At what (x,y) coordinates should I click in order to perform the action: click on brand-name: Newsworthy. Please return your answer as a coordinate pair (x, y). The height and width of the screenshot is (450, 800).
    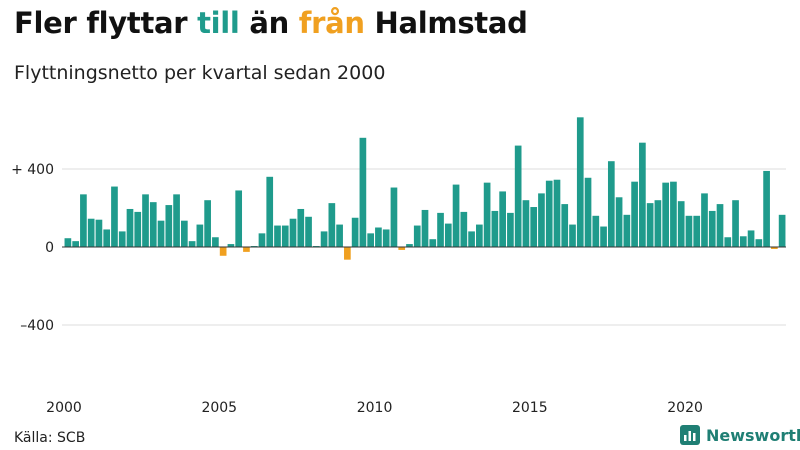
    Looking at the image, I should click on (753, 435).